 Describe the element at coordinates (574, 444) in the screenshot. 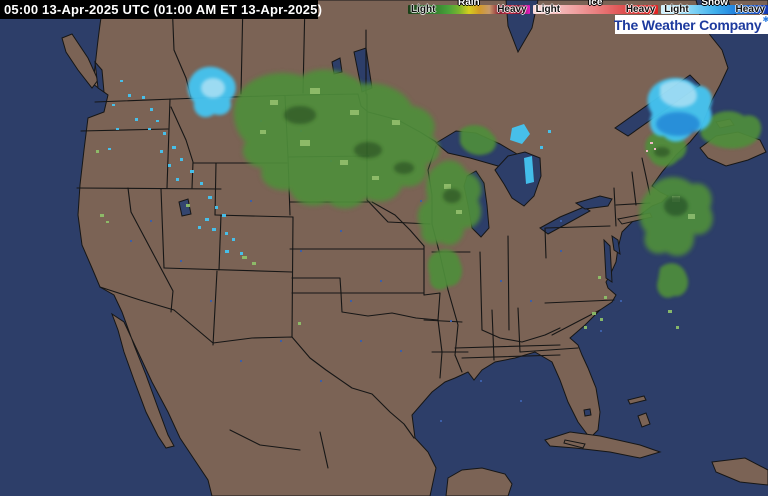

I see `florida-keys` at that location.